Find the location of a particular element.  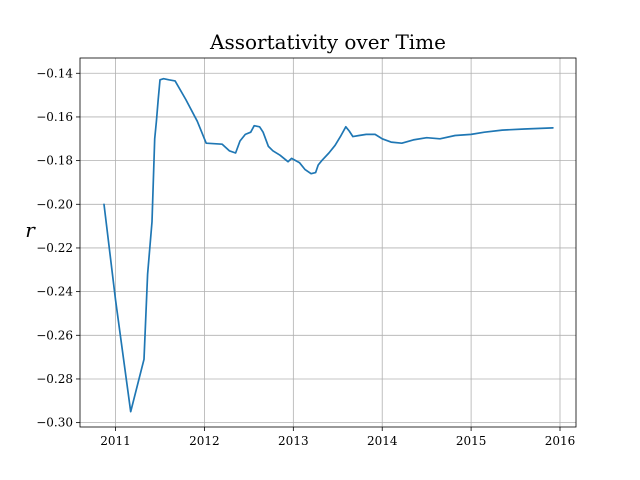

x-tick-label: 2014 is located at coordinates (382, 441).